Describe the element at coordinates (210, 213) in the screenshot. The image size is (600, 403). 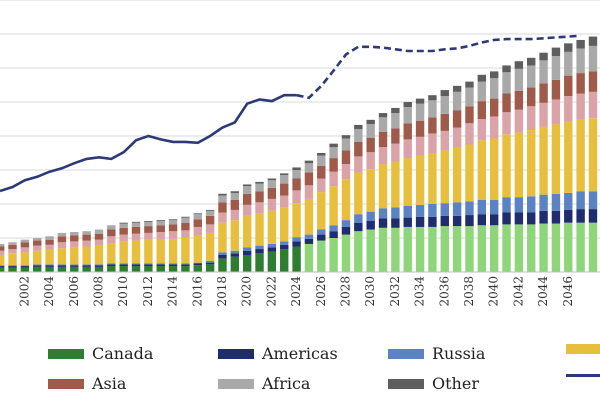
I see `bar-africa-2017` at that location.